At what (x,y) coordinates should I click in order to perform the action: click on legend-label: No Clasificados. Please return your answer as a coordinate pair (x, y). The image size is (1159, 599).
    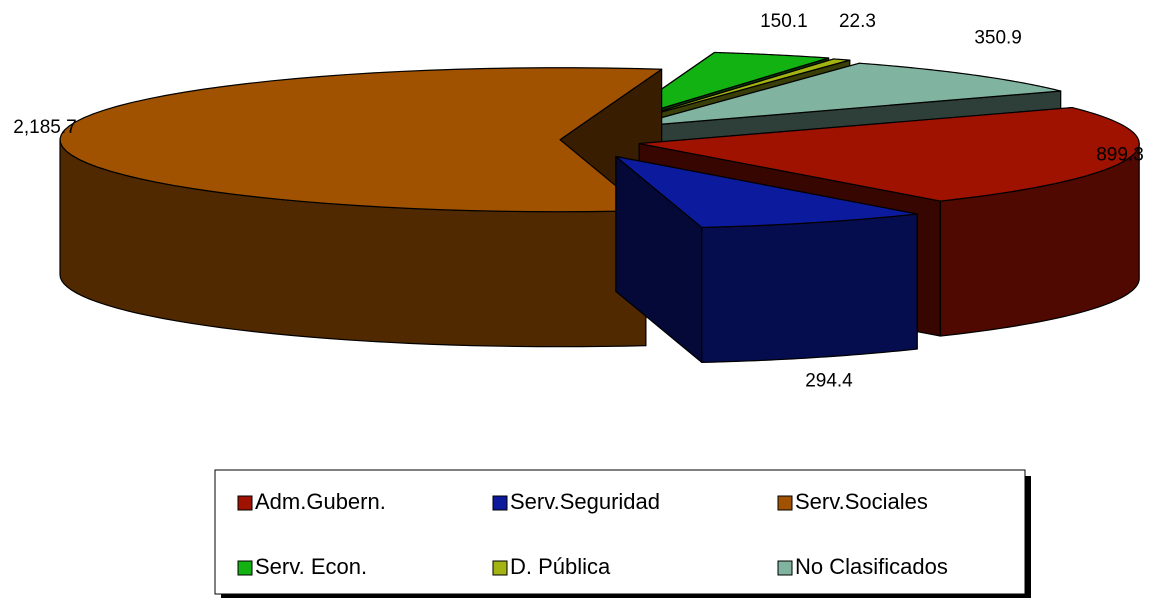
    Looking at the image, I should click on (871, 566).